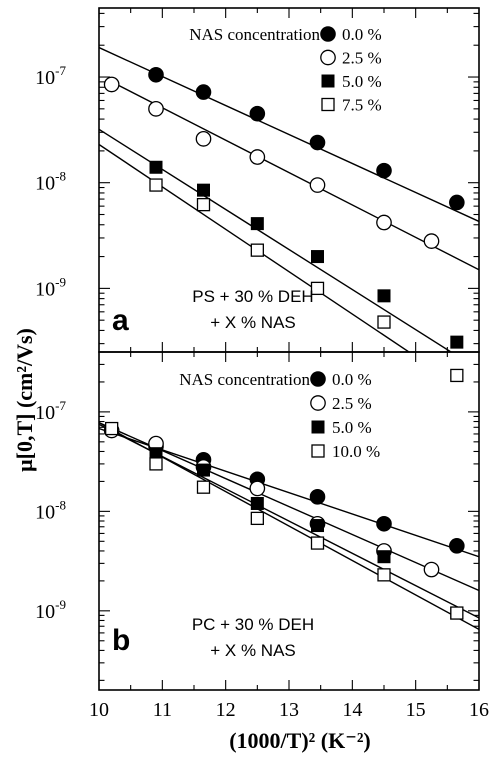 This screenshot has height=762, width=489. Describe the element at coordinates (416, 710) in the screenshot. I see `x-tick-label: 15` at that location.